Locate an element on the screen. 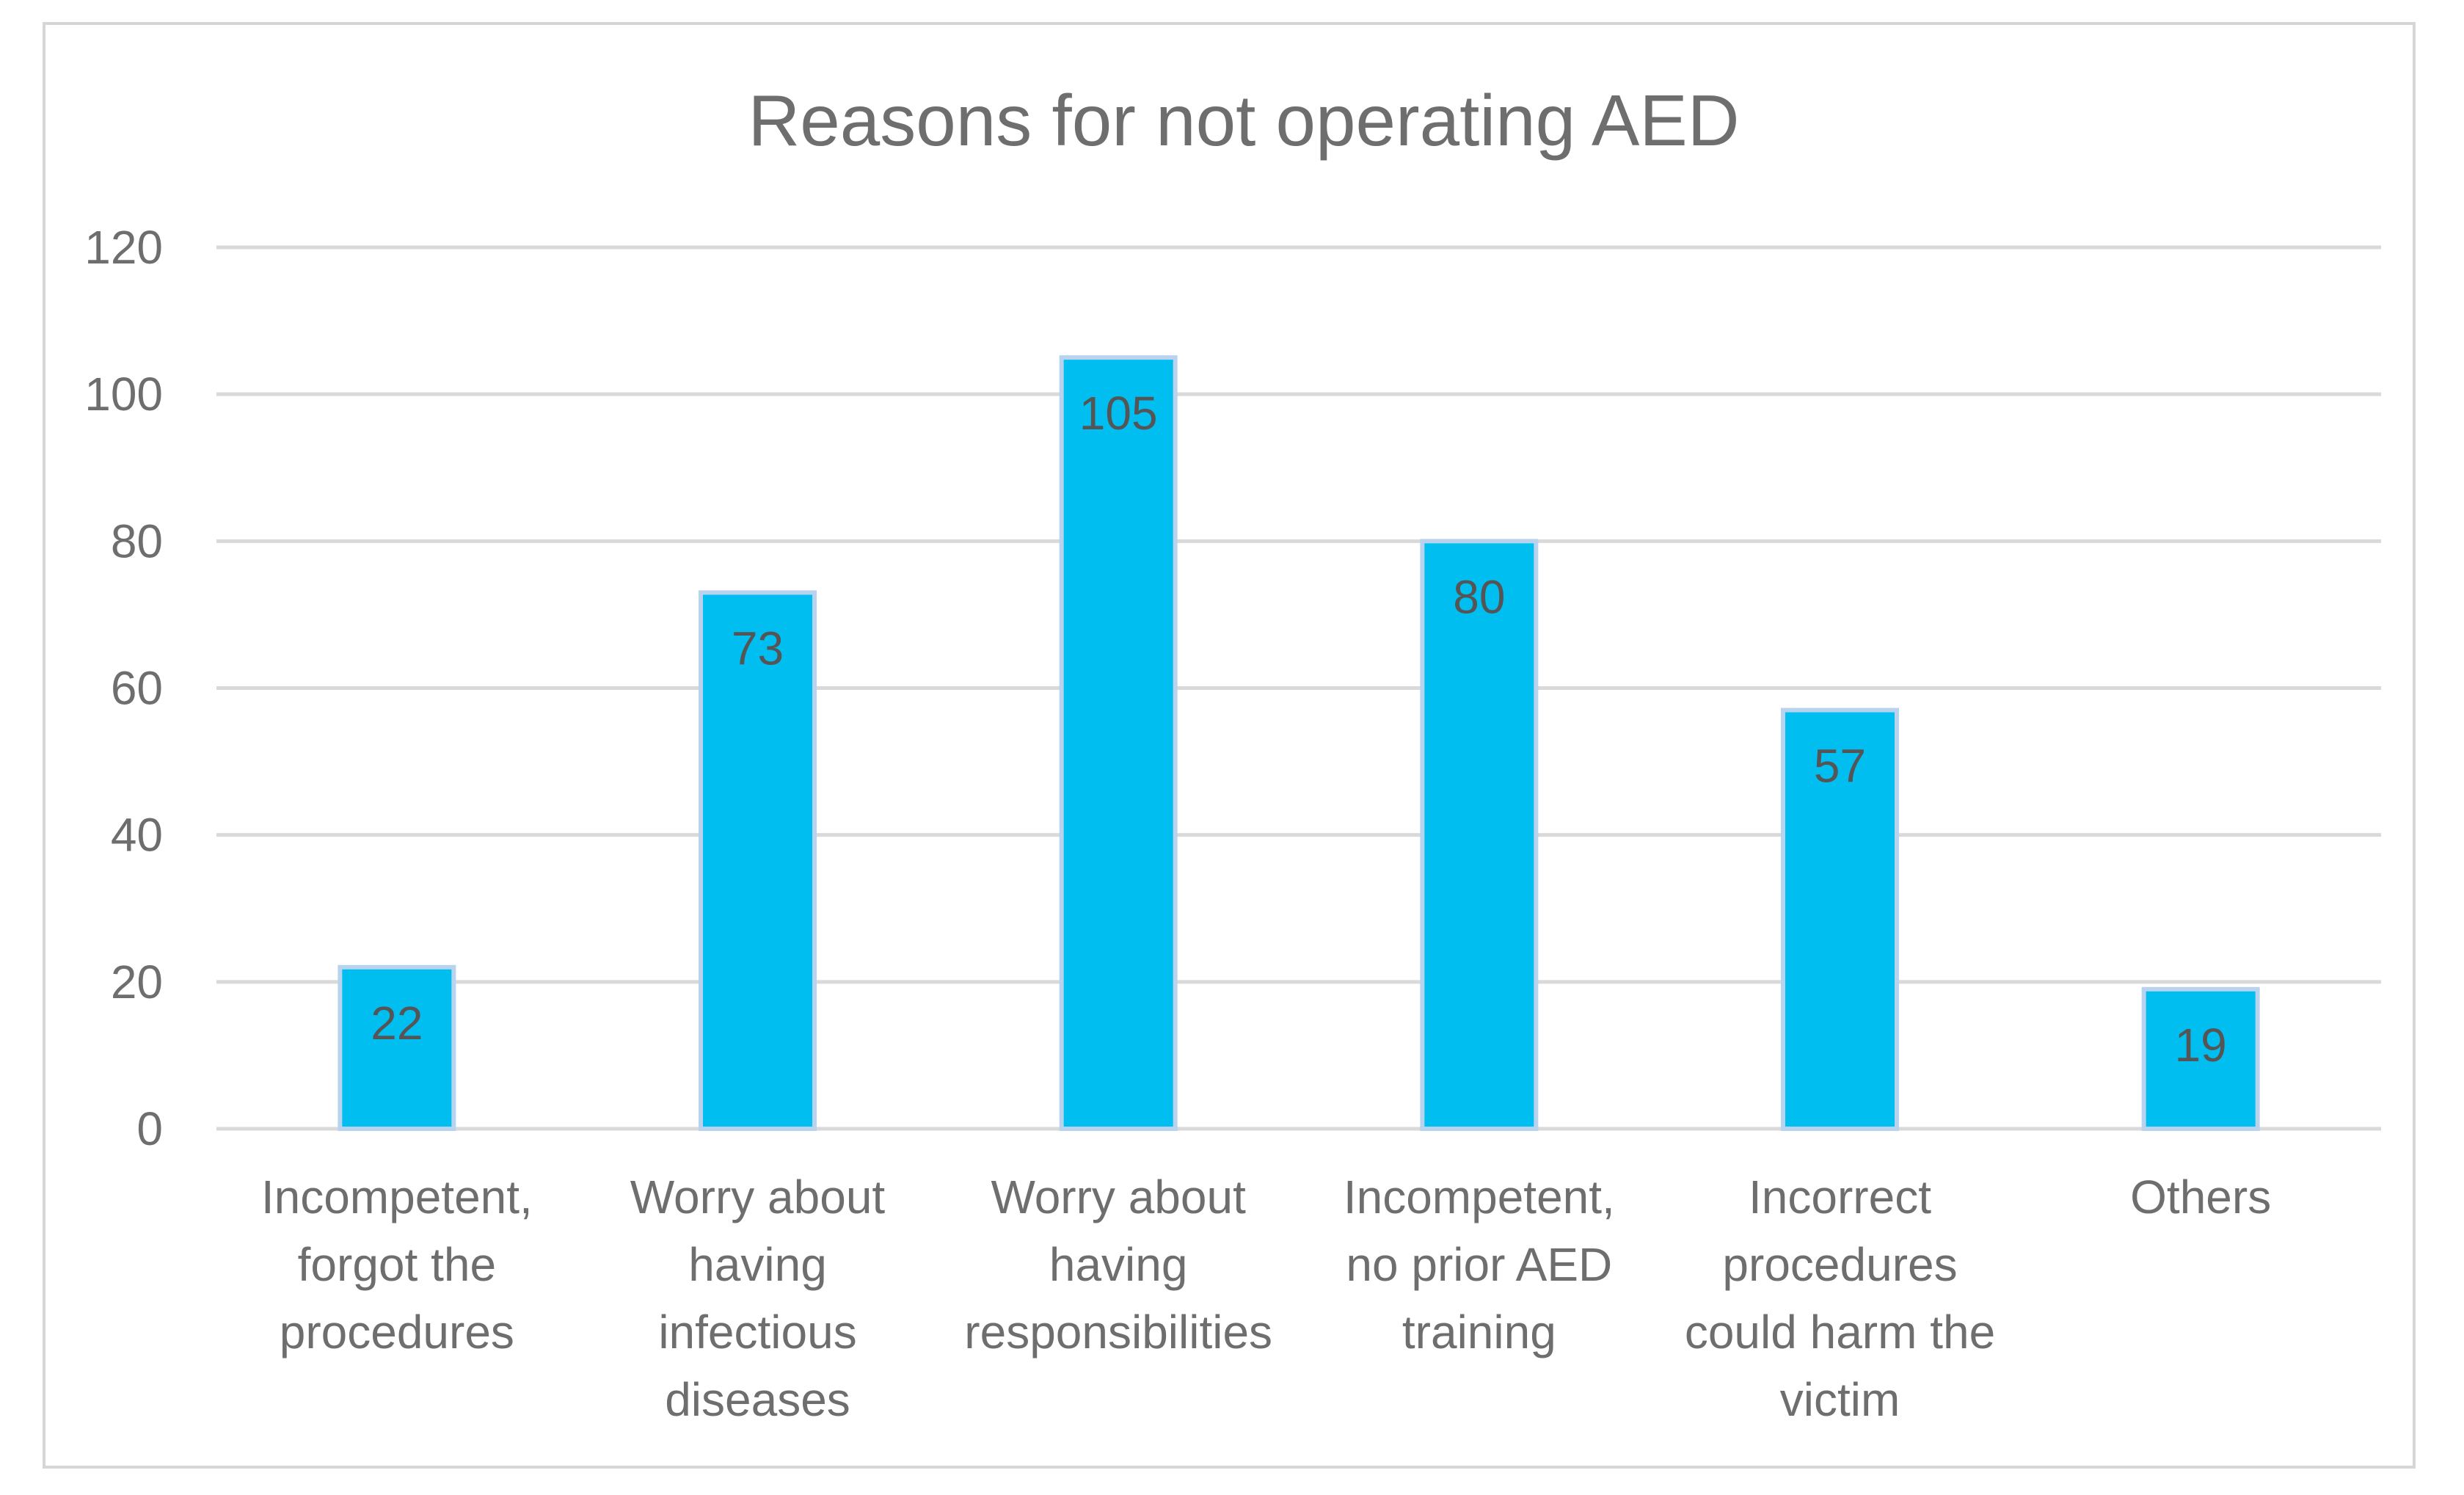 This screenshot has width=2464, height=1495. x-category-label: forgot the is located at coordinates (397, 1264).